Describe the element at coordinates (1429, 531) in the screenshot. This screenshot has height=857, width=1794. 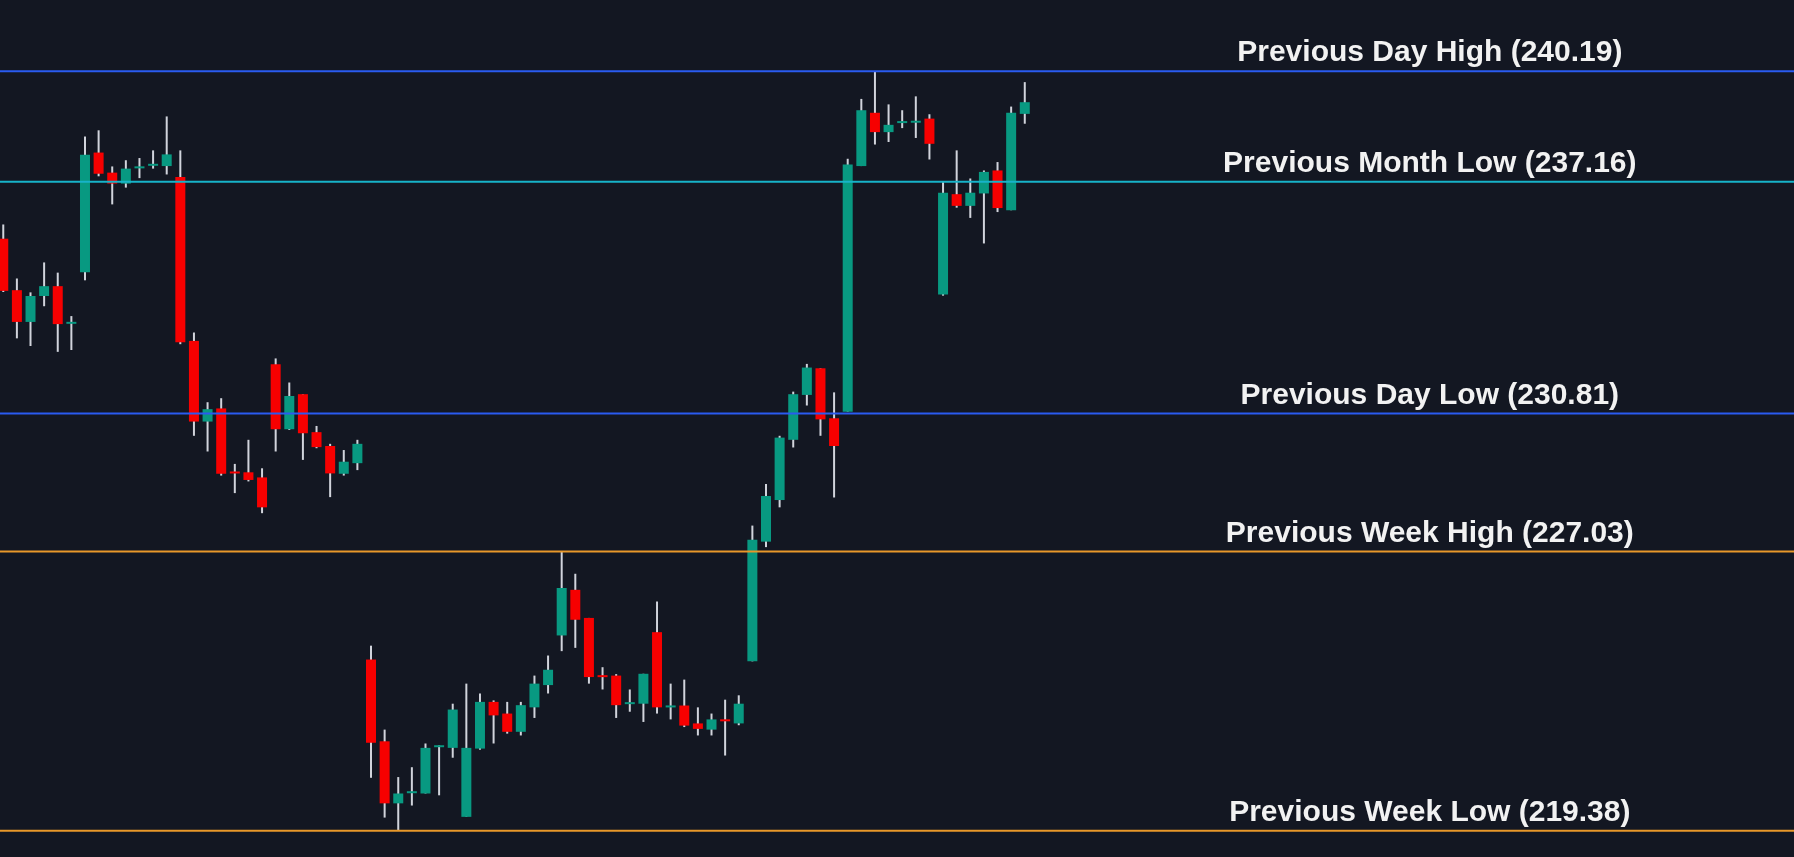
I see `ref-line-label: Previous Week High (227.03)` at that location.